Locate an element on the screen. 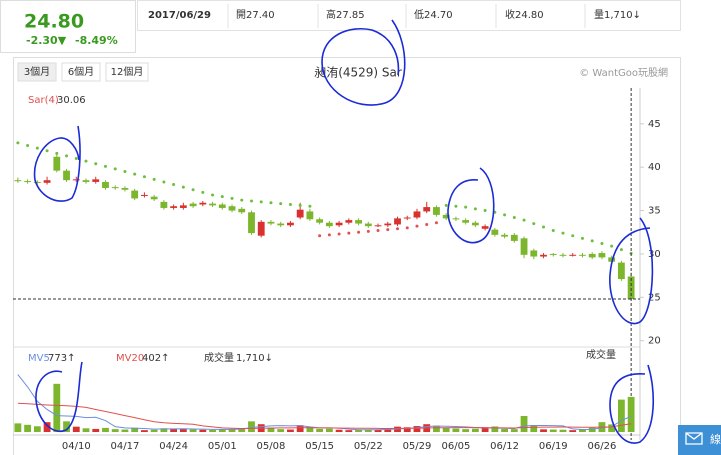 The image size is (721, 455). x-tick-label: 05/22 is located at coordinates (368, 446).